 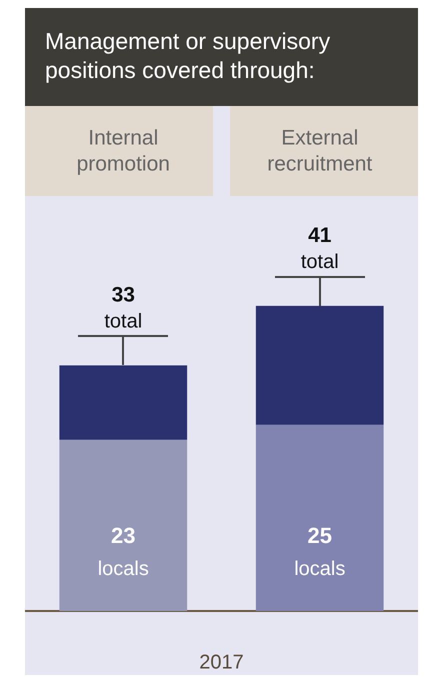 I want to click on text: locals, so click(x=320, y=569).